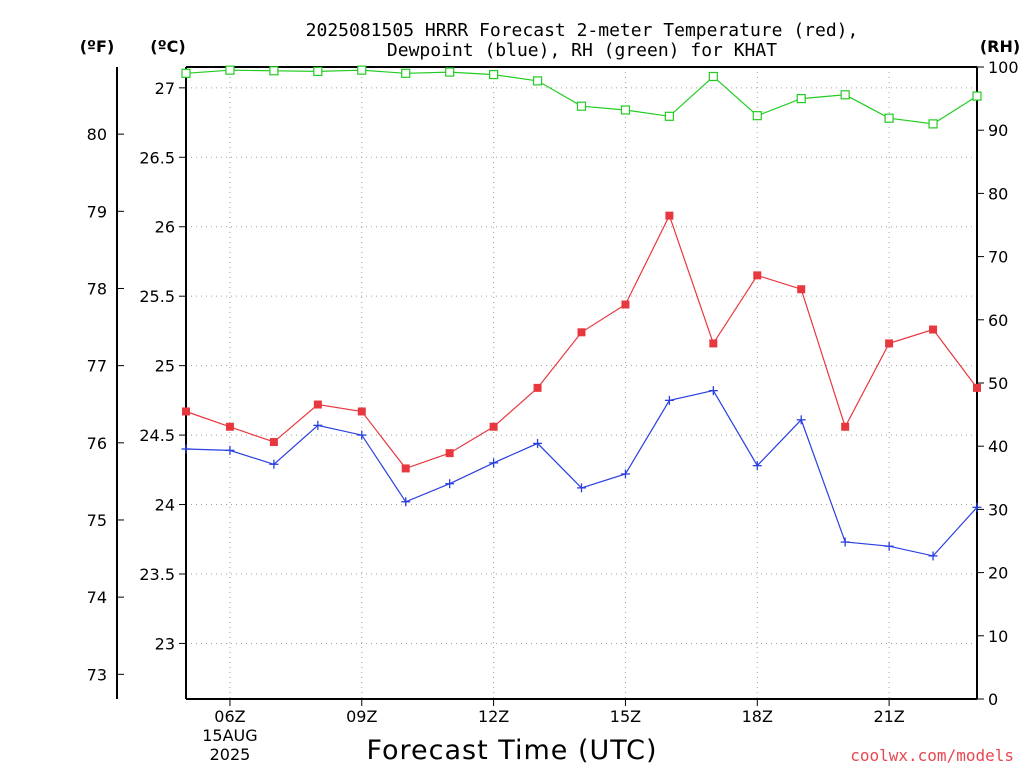  What do you see at coordinates (998, 193) in the screenshot?
I see `rh-tick-label: 80` at bounding box center [998, 193].